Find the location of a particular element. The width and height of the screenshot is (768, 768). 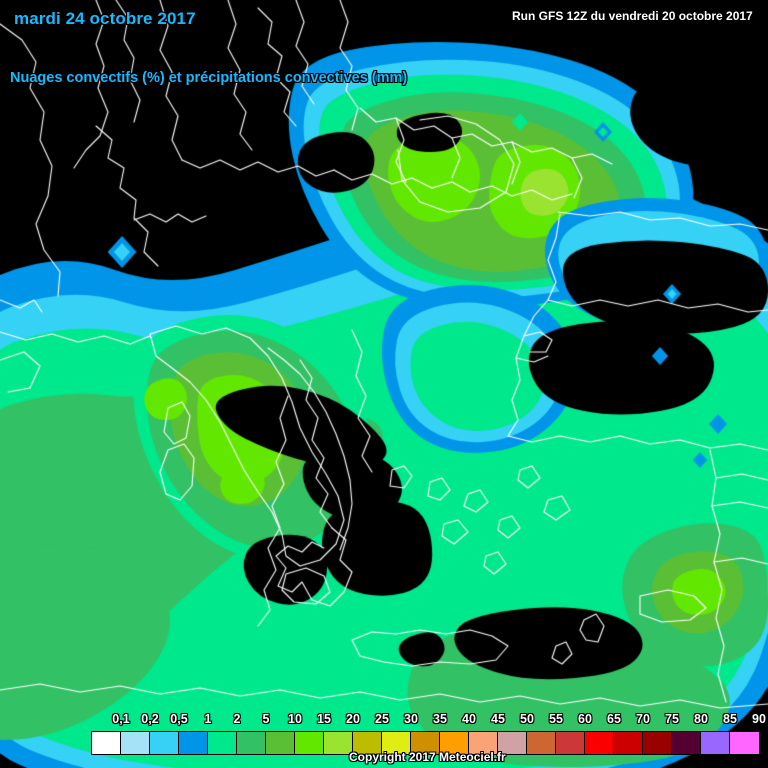

legend-tick-label: 10 is located at coordinates (295, 719).